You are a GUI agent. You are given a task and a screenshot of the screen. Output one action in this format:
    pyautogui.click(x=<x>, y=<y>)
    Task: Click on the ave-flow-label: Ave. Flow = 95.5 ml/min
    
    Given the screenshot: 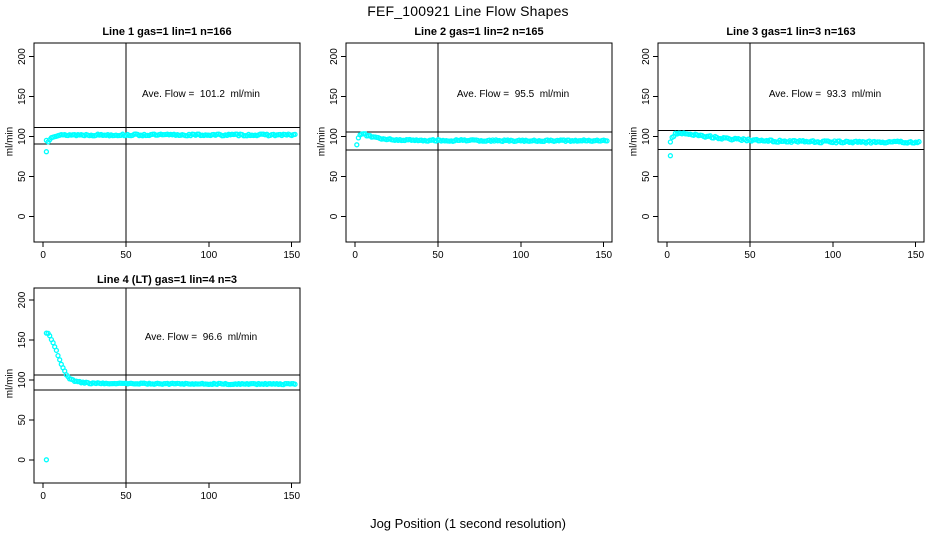 What is the action you would take?
    pyautogui.click(x=513, y=94)
    